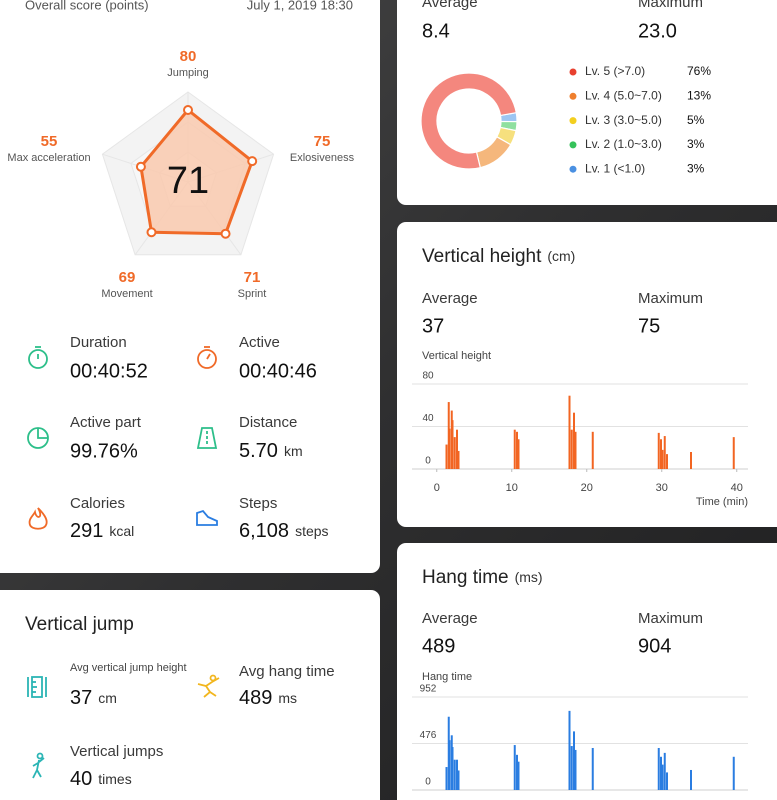 The image size is (777, 800). Describe the element at coordinates (38, 518) in the screenshot. I see `calories-icon` at that location.